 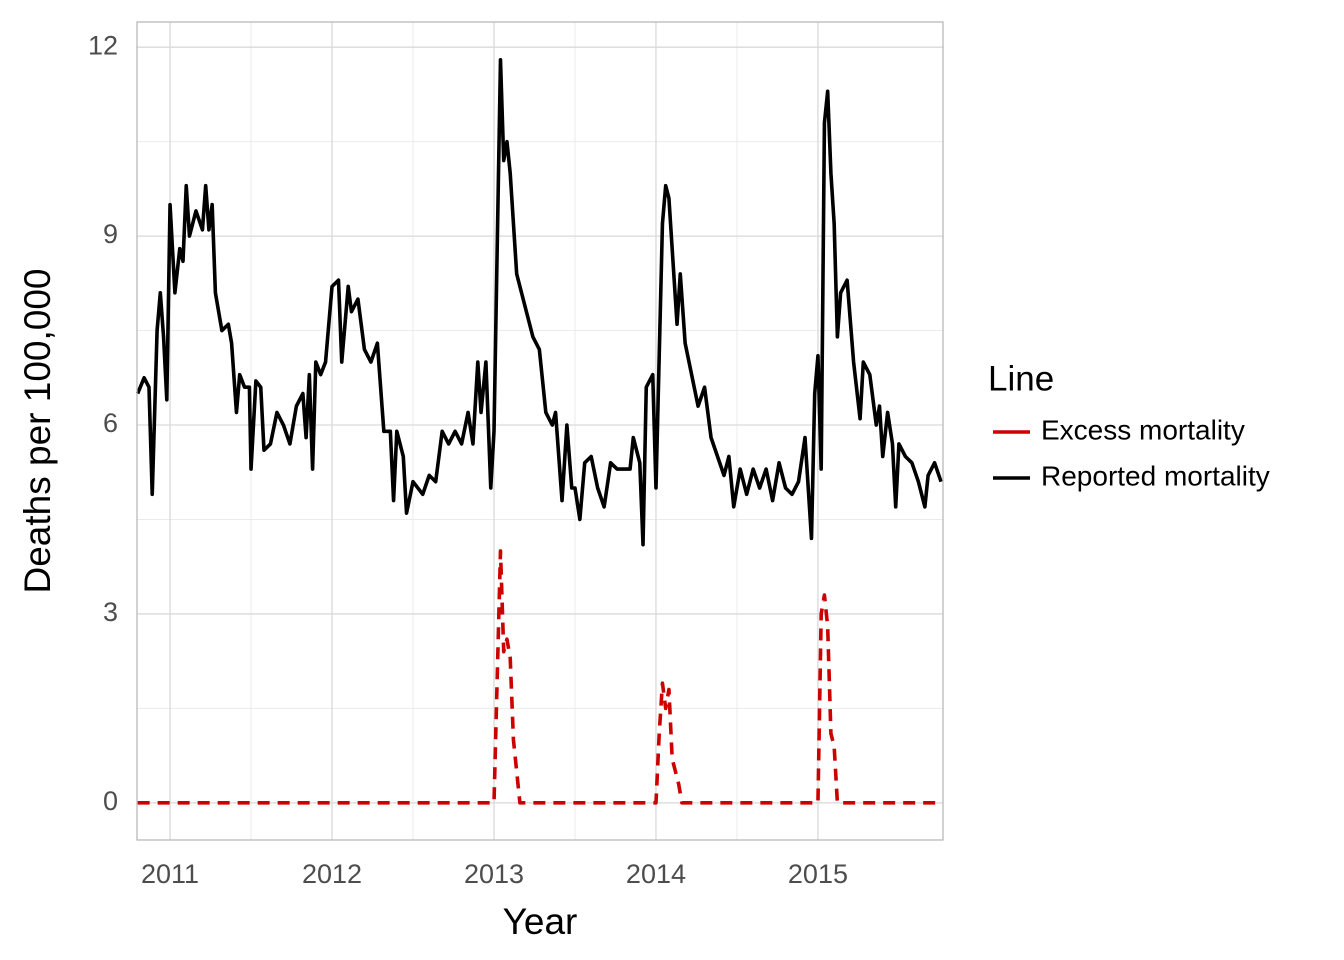 I want to click on y-tick-label: 0, so click(x=110, y=801).